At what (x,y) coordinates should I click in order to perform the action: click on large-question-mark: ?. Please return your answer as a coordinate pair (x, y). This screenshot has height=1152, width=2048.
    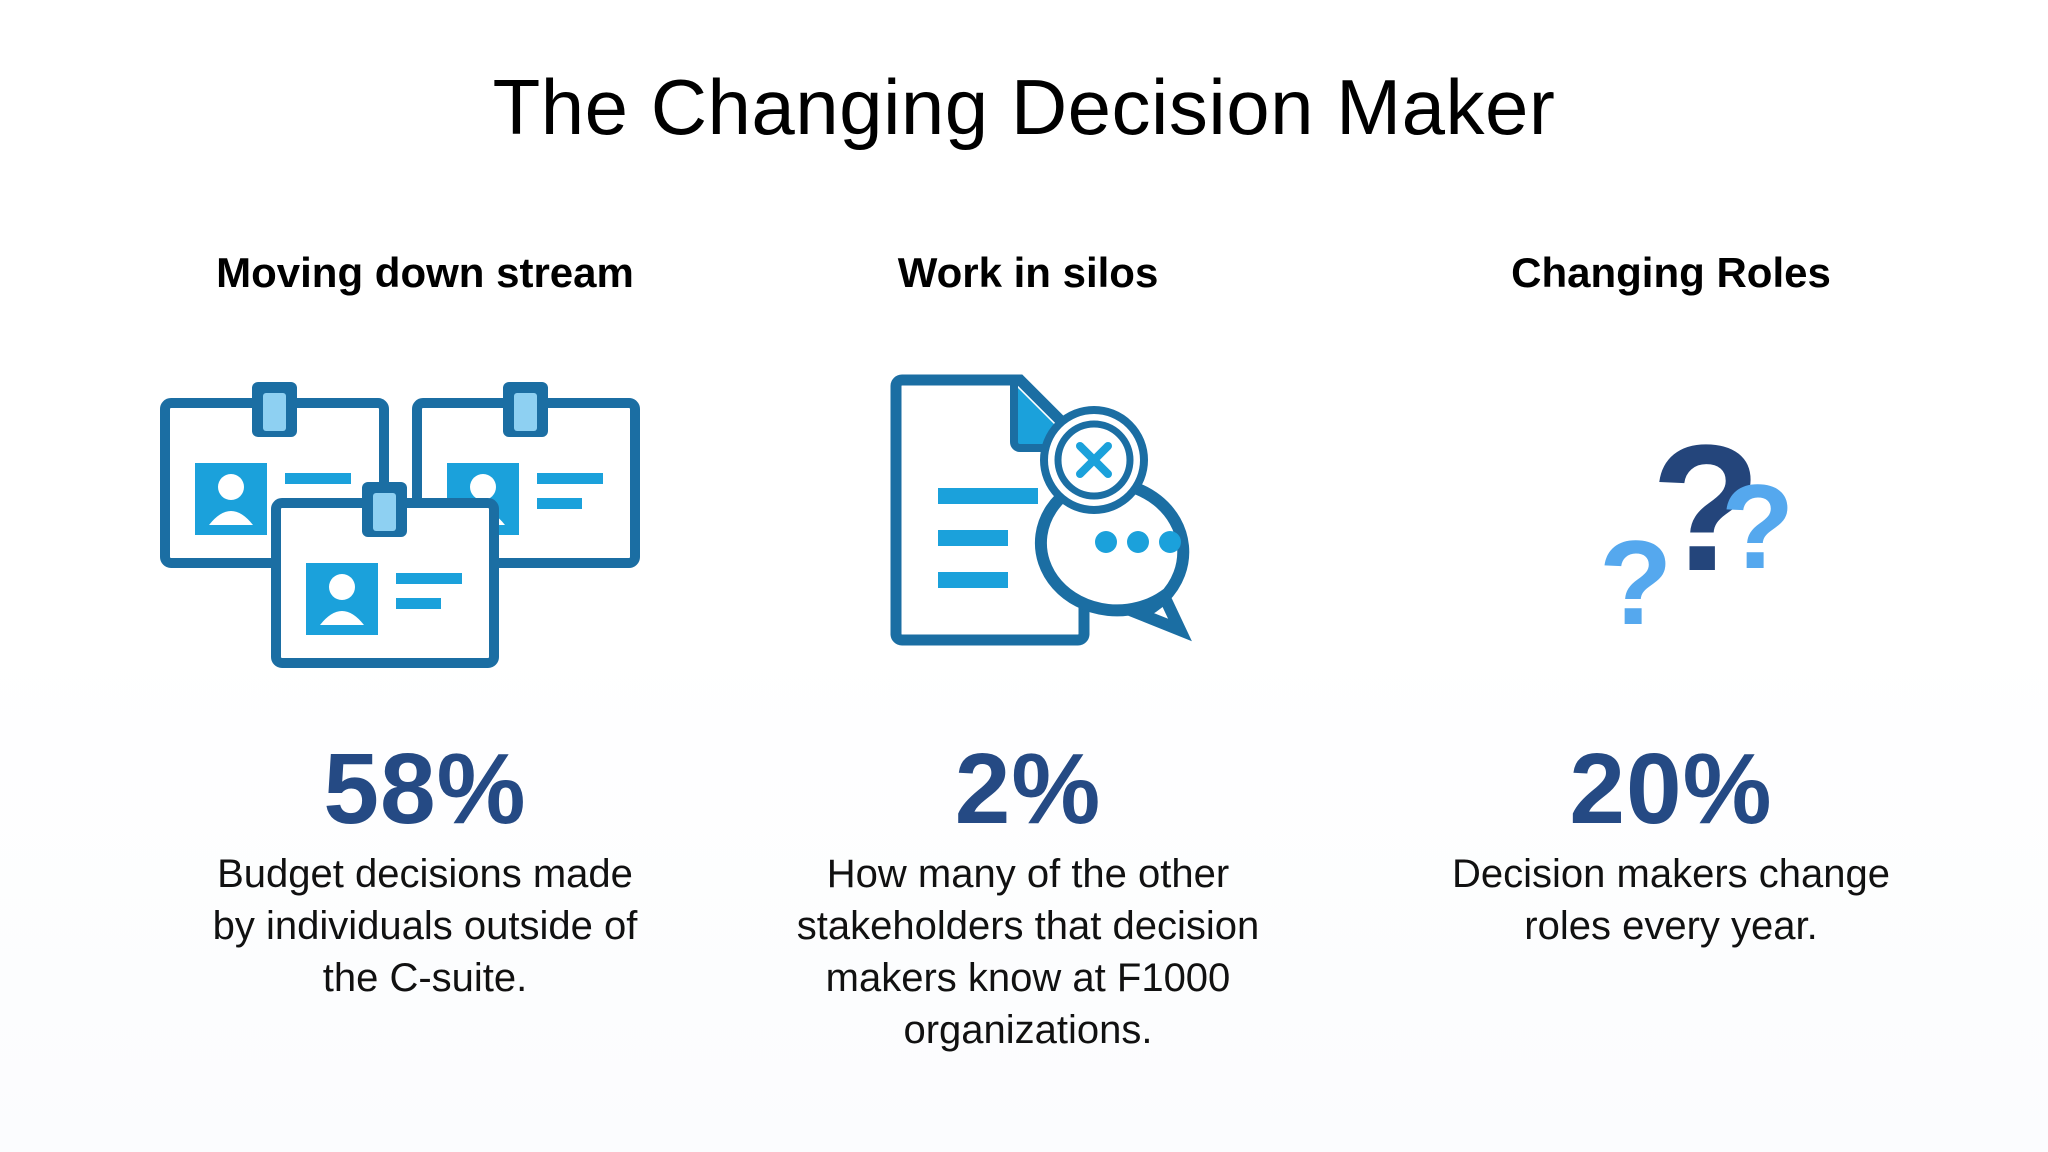
    Looking at the image, I should click on (1706, 508).